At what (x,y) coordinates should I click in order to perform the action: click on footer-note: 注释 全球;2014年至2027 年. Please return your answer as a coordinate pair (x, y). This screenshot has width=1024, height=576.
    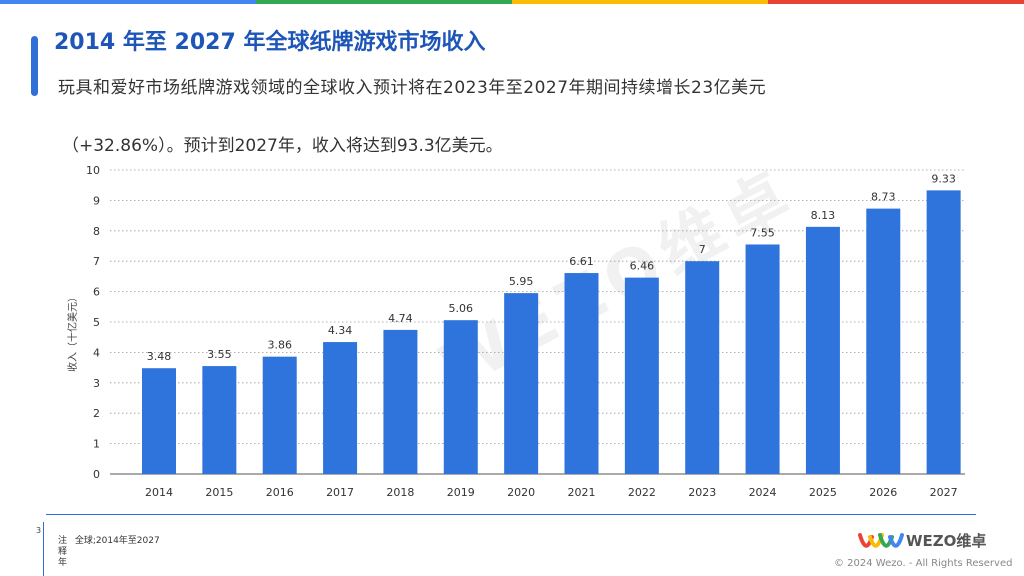
    Looking at the image, I should click on (109, 552).